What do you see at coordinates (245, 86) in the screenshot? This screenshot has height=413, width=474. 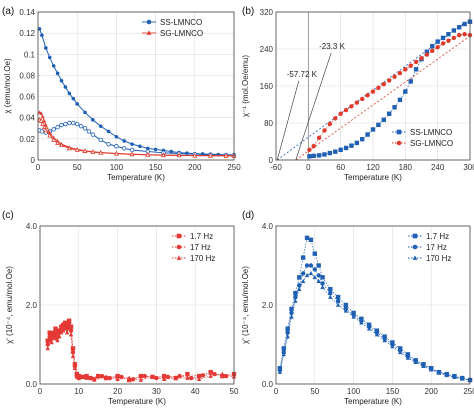 I see `y-axis-label: χ⁻¹ (mol.Oe/emu)` at bounding box center [245, 86].